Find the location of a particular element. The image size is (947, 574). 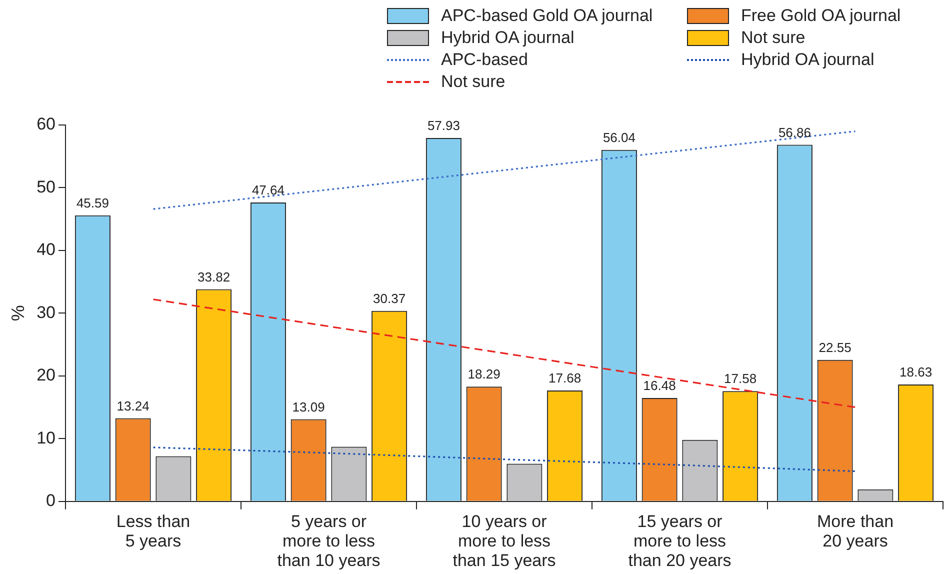

data-label: 56.04 is located at coordinates (619, 137).